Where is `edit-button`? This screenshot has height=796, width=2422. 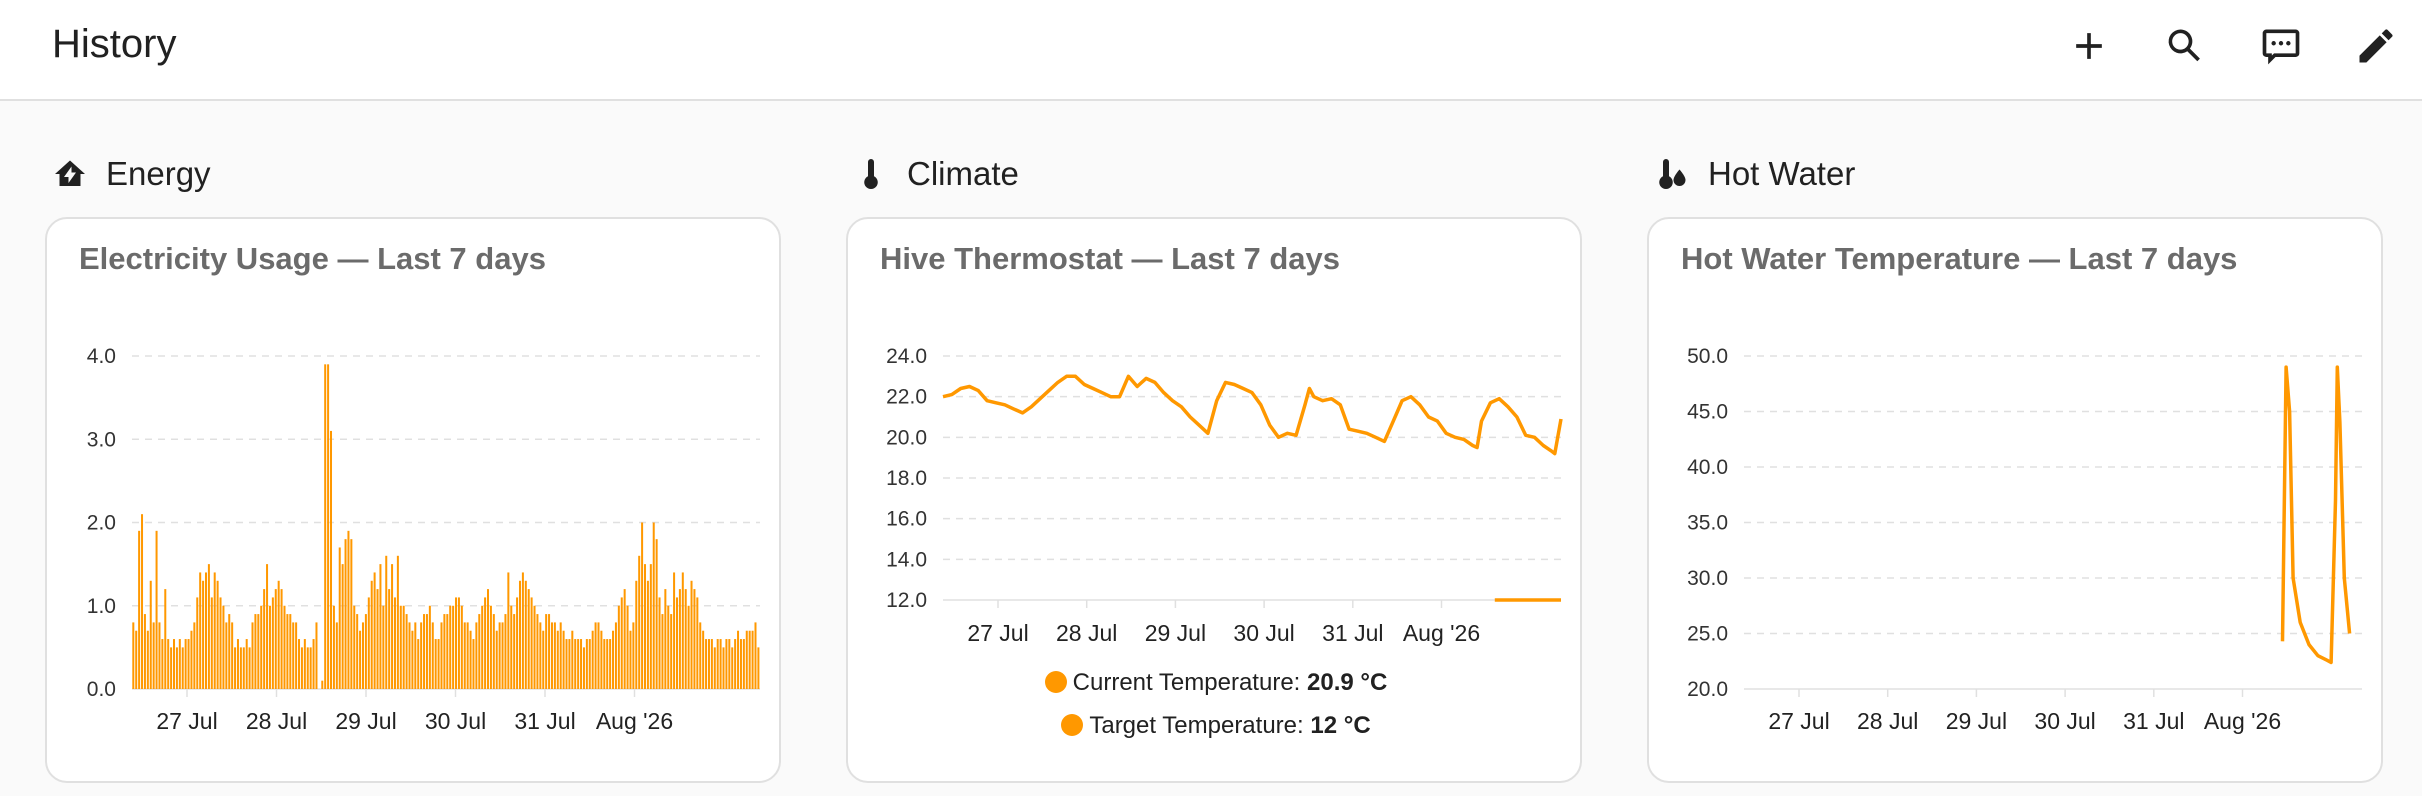
edit-button is located at coordinates (2376, 46).